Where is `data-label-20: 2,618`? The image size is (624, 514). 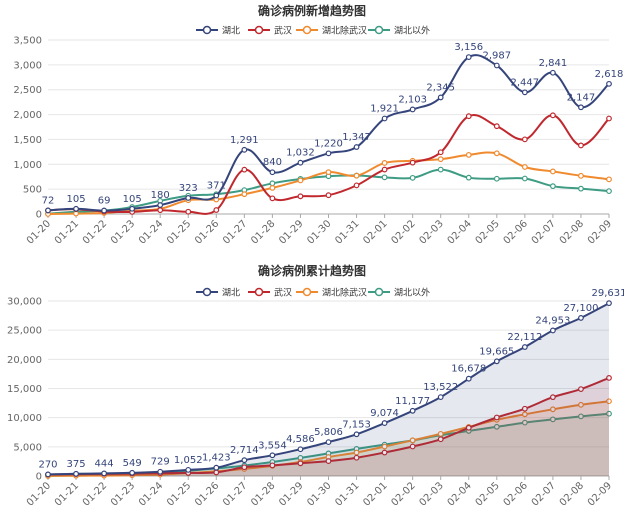 data-label-20: 2,618 is located at coordinates (609, 74).